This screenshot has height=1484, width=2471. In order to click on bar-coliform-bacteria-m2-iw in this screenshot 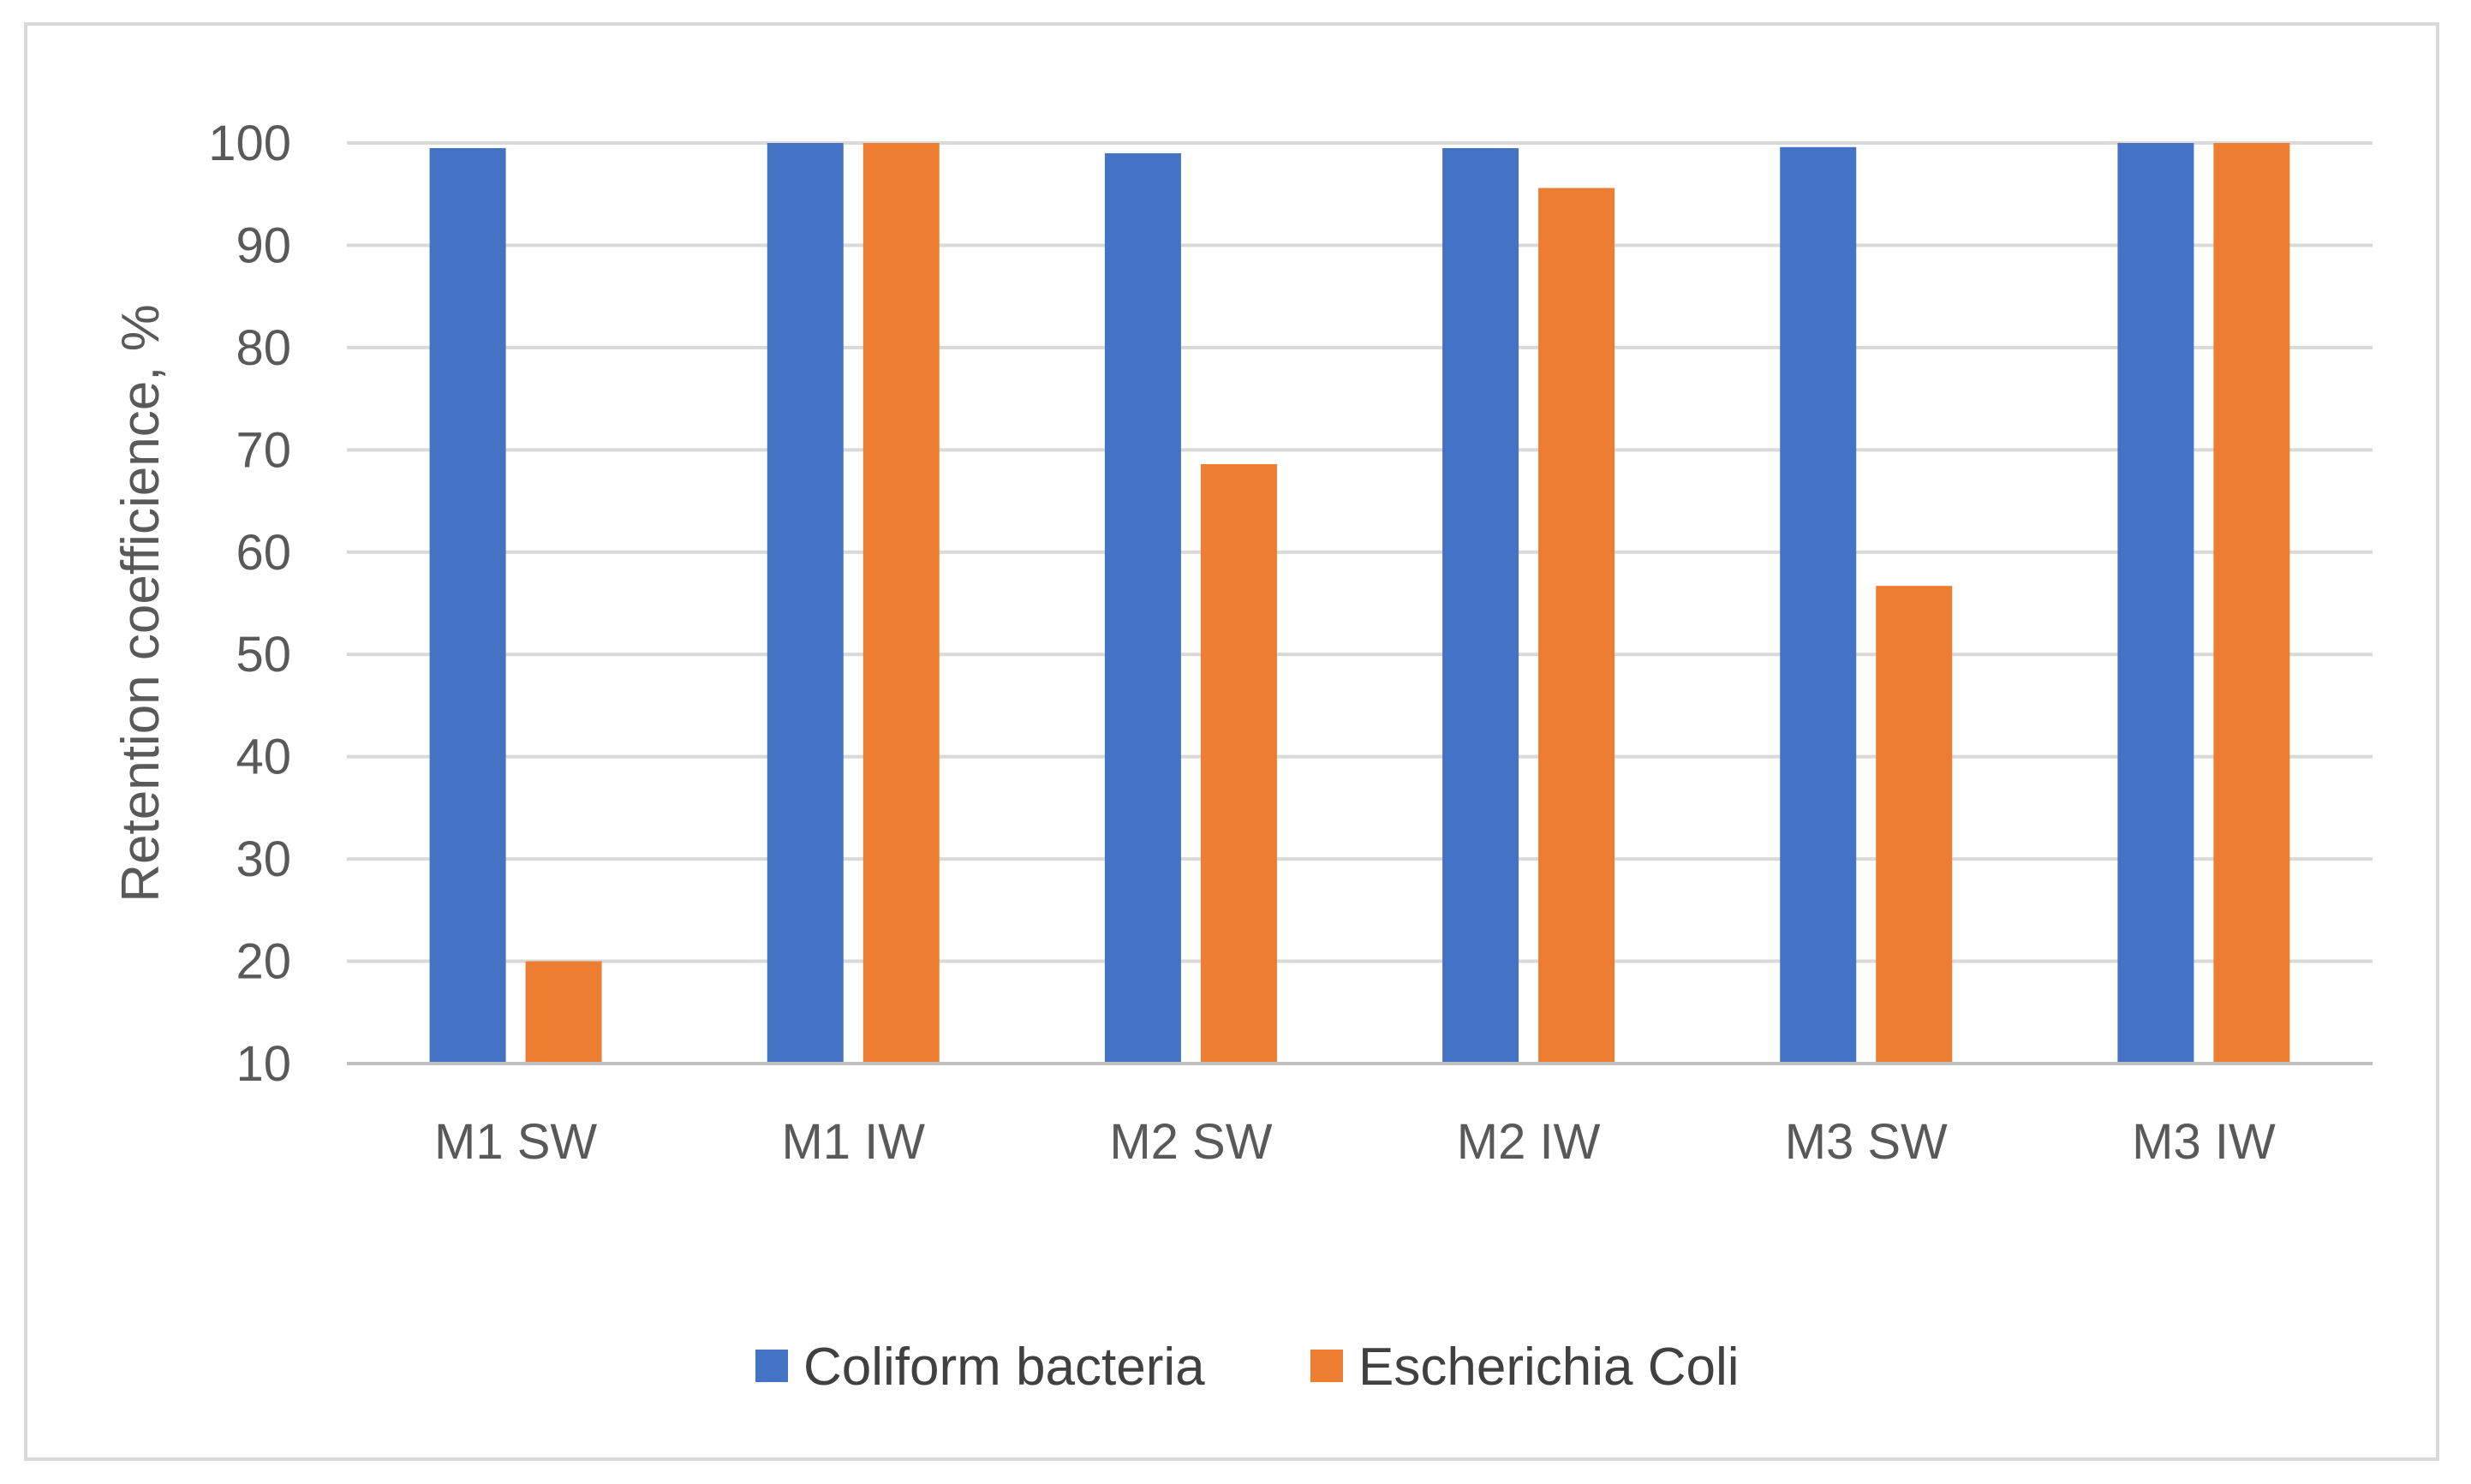, I will do `click(1480, 606)`.